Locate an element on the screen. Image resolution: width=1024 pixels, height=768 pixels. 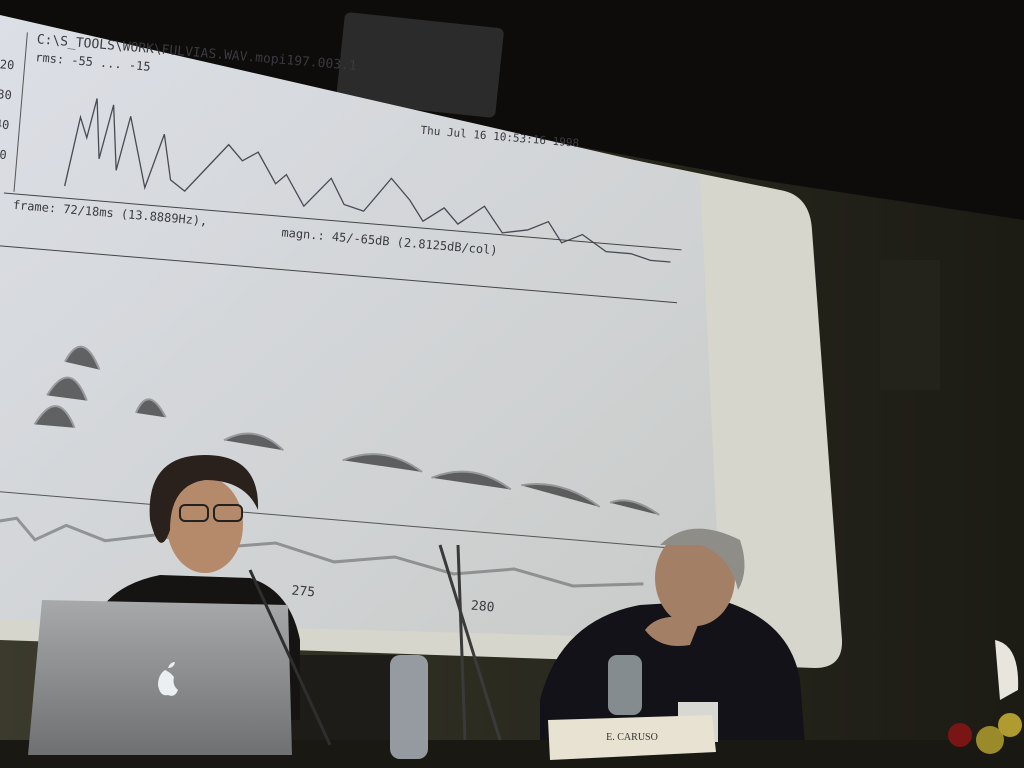
spectrogram is located at coordinates (346, 430).